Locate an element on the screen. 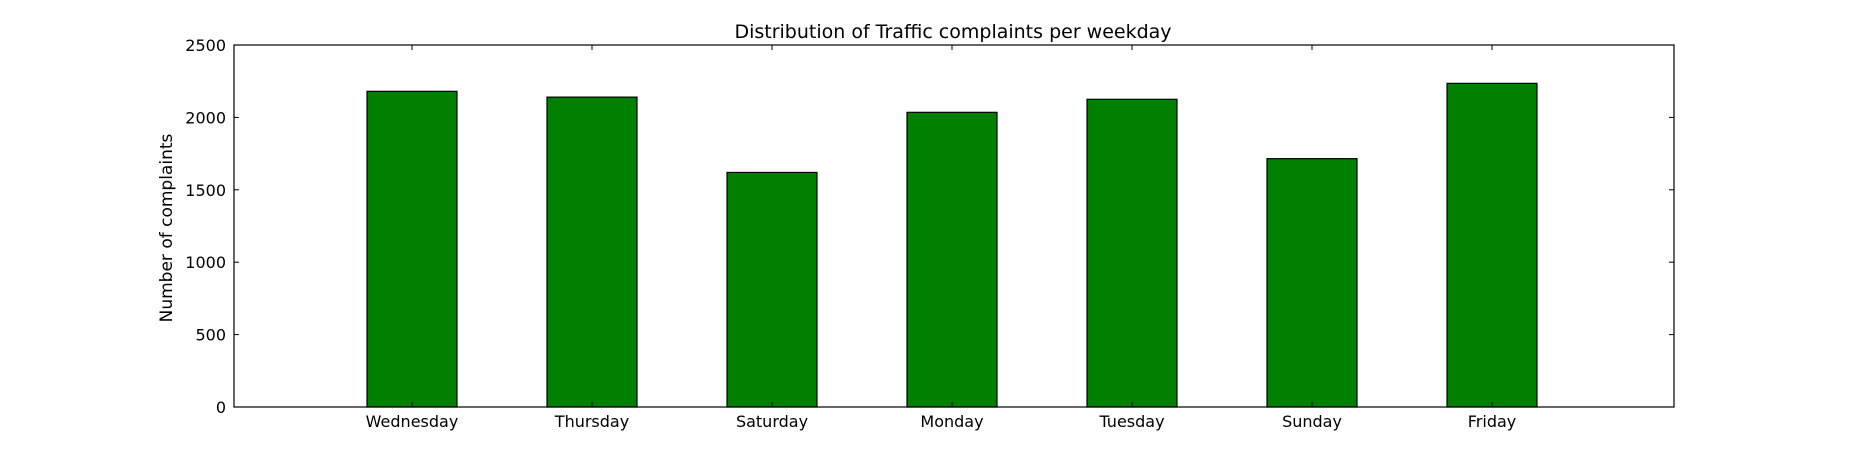 The image size is (1850, 450). x-tick-label: Saturday is located at coordinates (772, 421).